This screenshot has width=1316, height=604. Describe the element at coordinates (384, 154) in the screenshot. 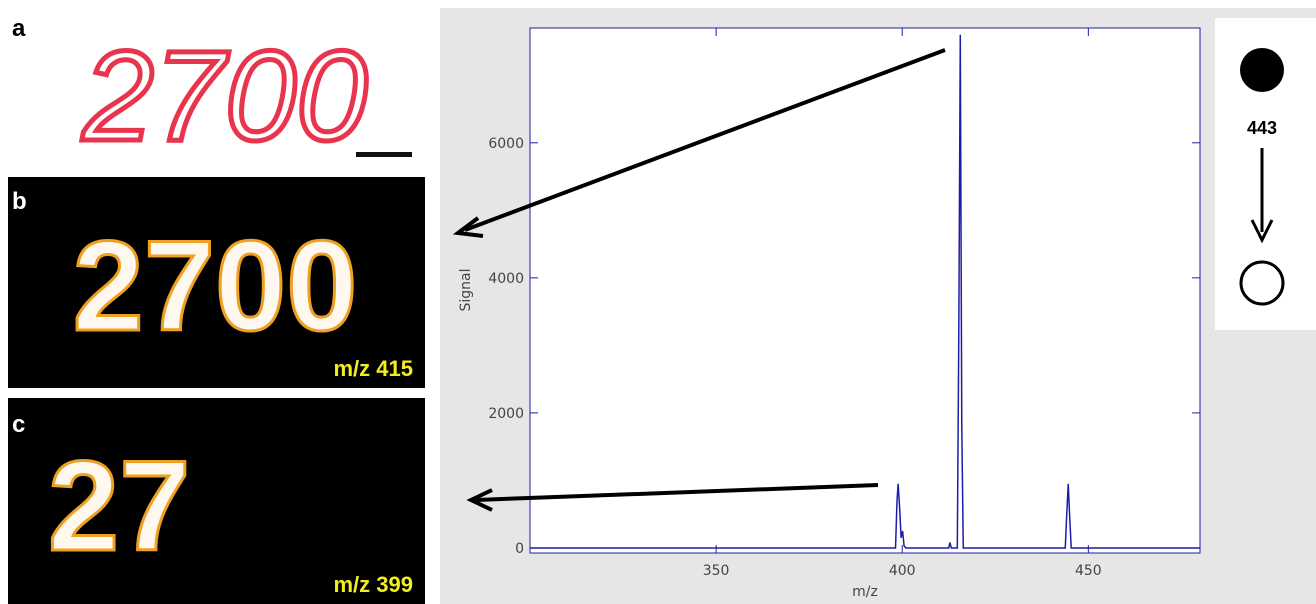

I see `scale-bar` at that location.